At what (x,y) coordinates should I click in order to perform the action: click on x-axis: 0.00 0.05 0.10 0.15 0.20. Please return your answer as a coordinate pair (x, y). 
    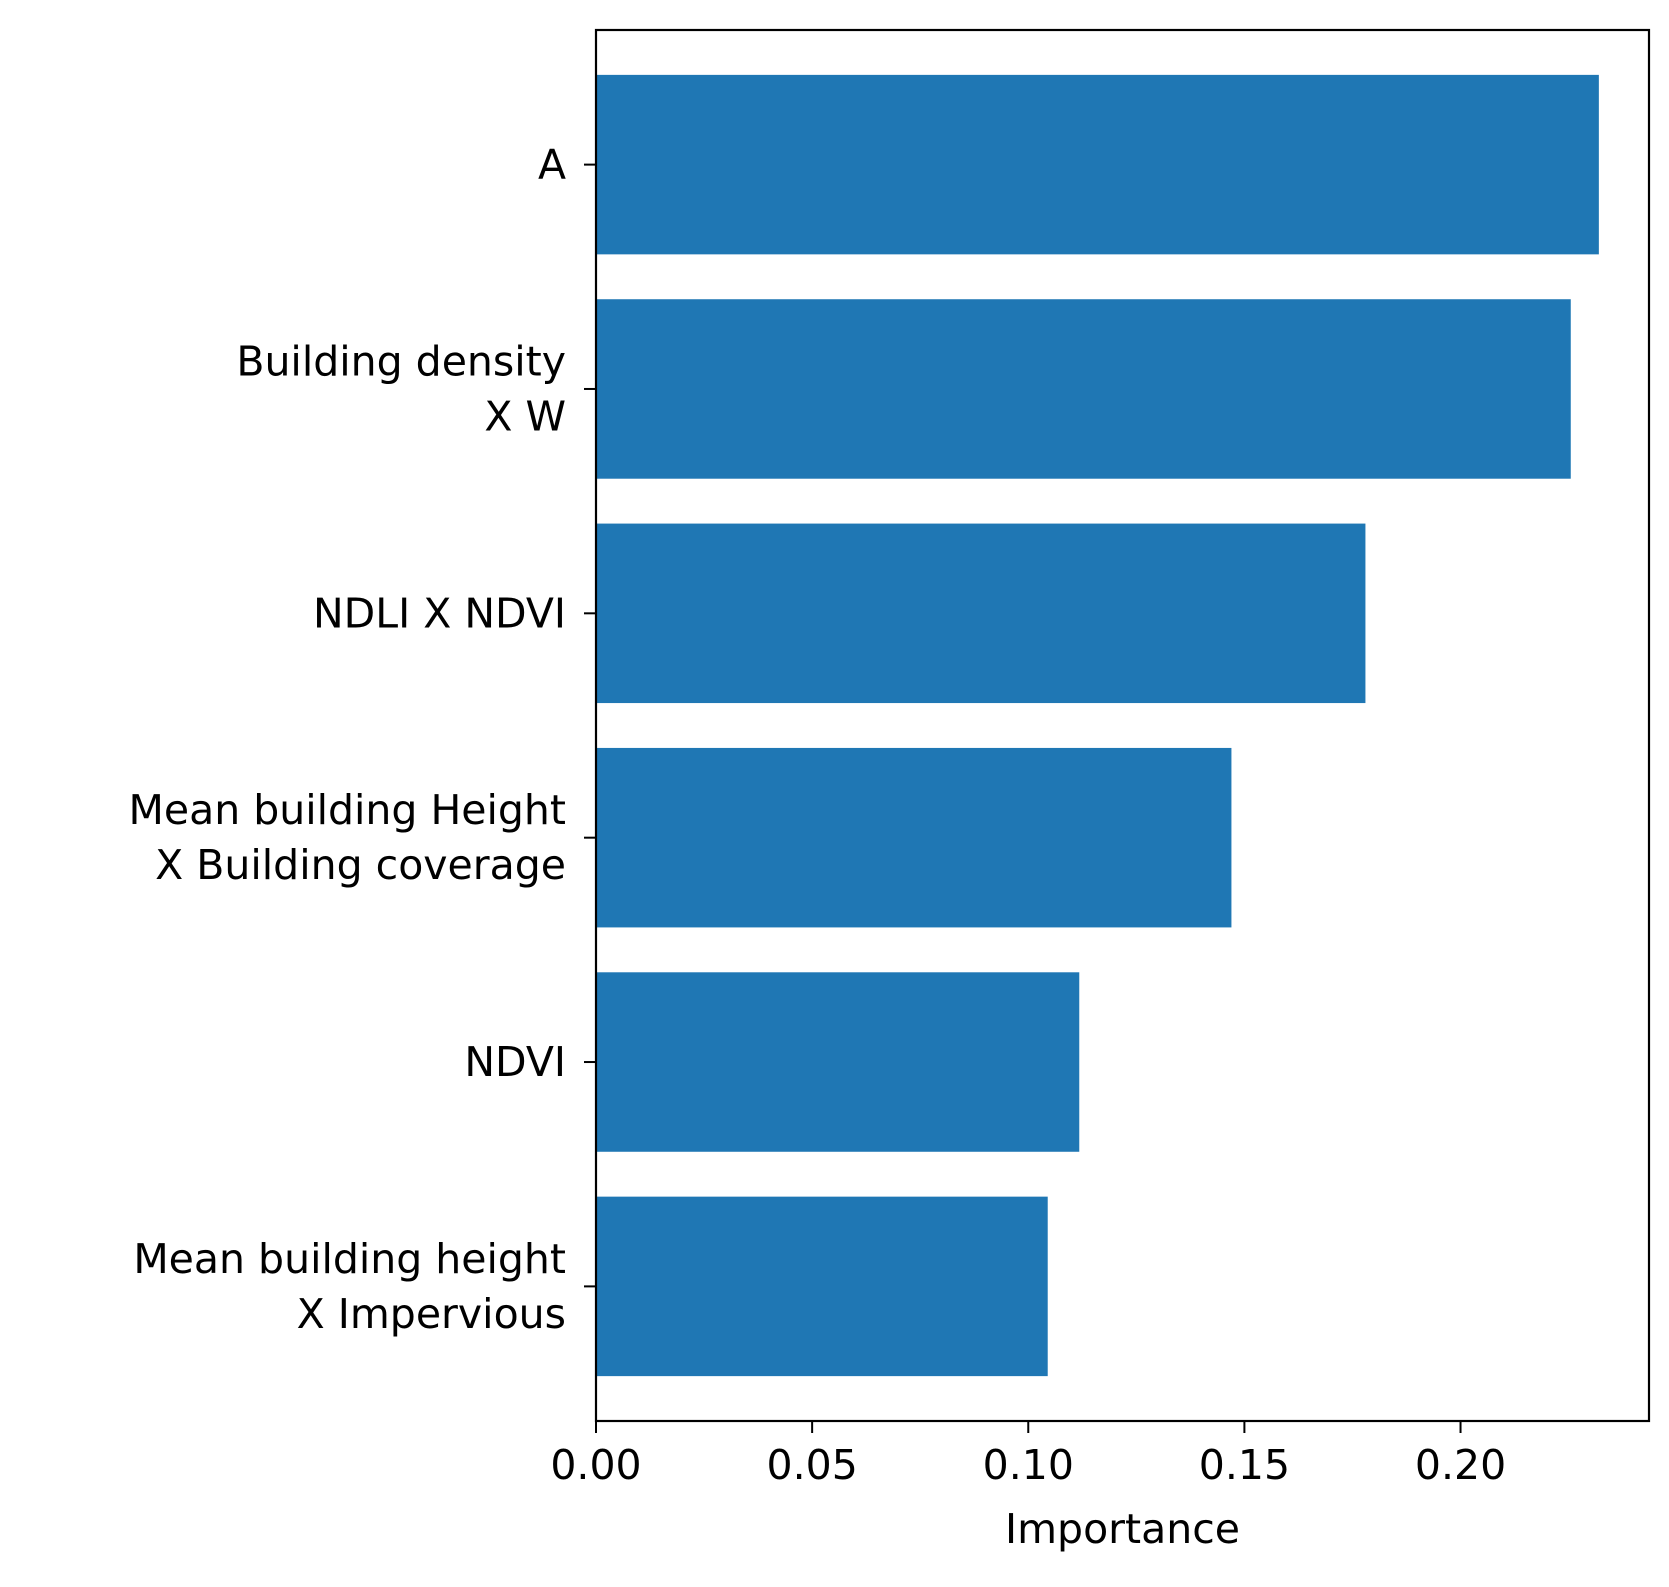
    Looking at the image, I should click on (1028, 1455).